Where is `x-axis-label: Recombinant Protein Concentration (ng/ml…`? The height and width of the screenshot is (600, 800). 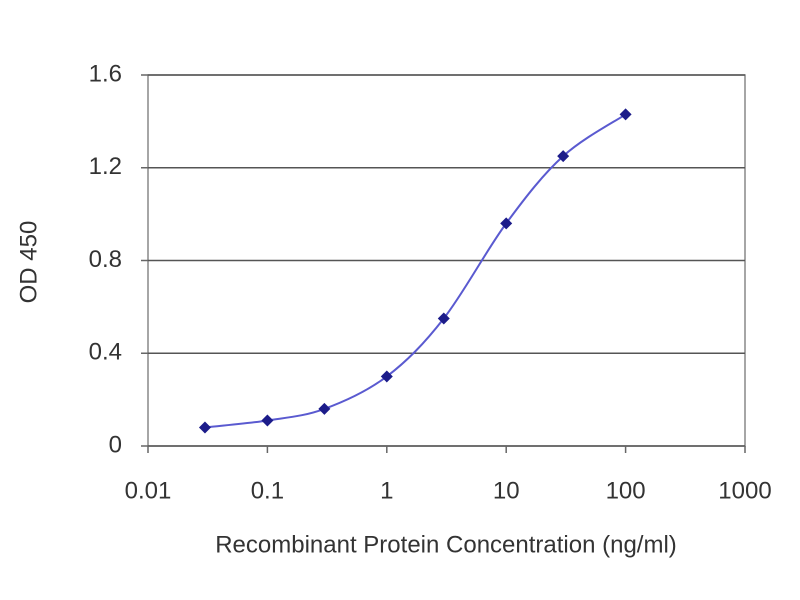
x-axis-label: Recombinant Protein Concentration (ng/ml… is located at coordinates (446, 544).